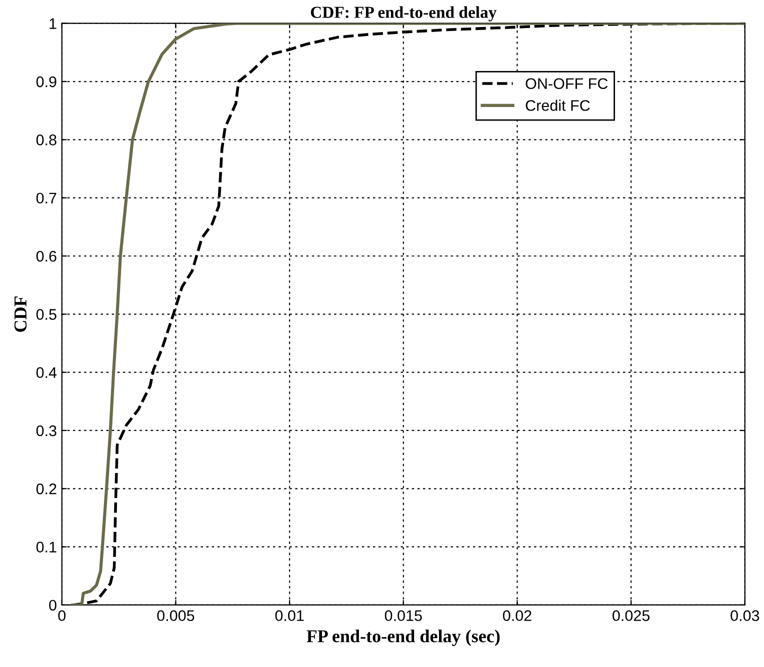 Image resolution: width=764 pixels, height=667 pixels. Describe the element at coordinates (558, 105) in the screenshot. I see `legend-label: Credit FC` at that location.